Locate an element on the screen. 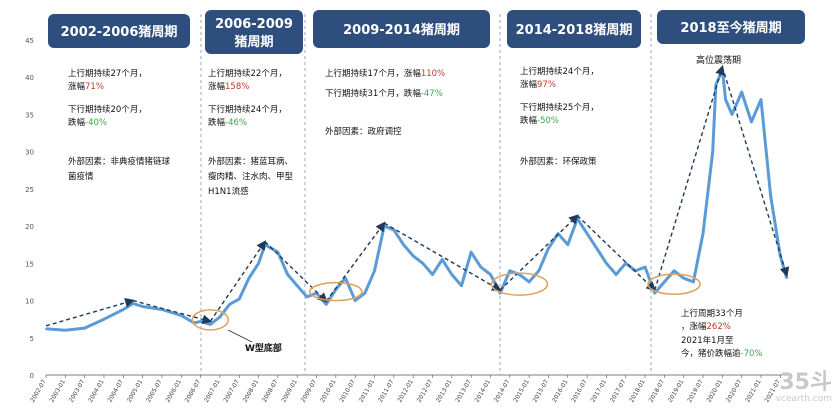  period-title: 2009-2014猪周期 is located at coordinates (401, 30).